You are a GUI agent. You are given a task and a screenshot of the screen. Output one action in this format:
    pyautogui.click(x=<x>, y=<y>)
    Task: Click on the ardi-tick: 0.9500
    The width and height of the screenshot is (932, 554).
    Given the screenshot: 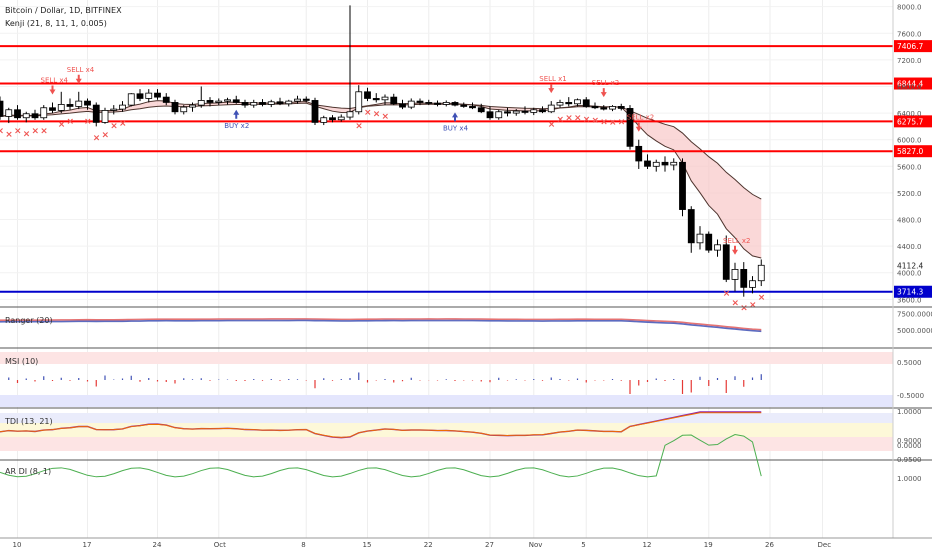 What is the action you would take?
    pyautogui.click(x=909, y=460)
    